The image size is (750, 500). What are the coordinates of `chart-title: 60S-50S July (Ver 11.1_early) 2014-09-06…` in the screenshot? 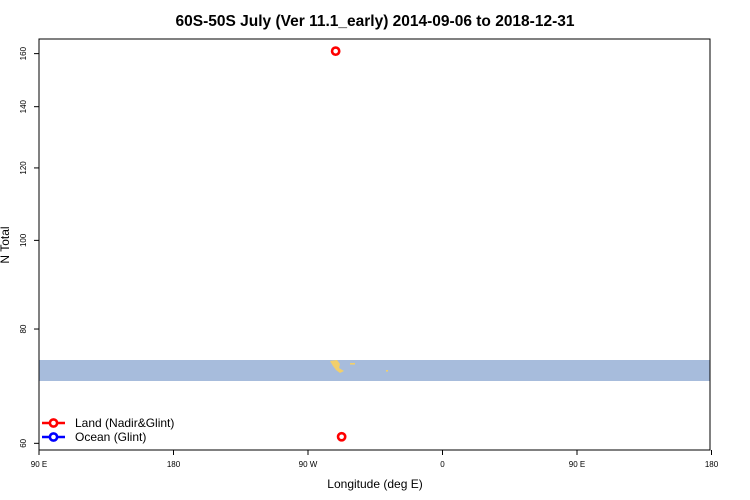 It's located at (375, 21).